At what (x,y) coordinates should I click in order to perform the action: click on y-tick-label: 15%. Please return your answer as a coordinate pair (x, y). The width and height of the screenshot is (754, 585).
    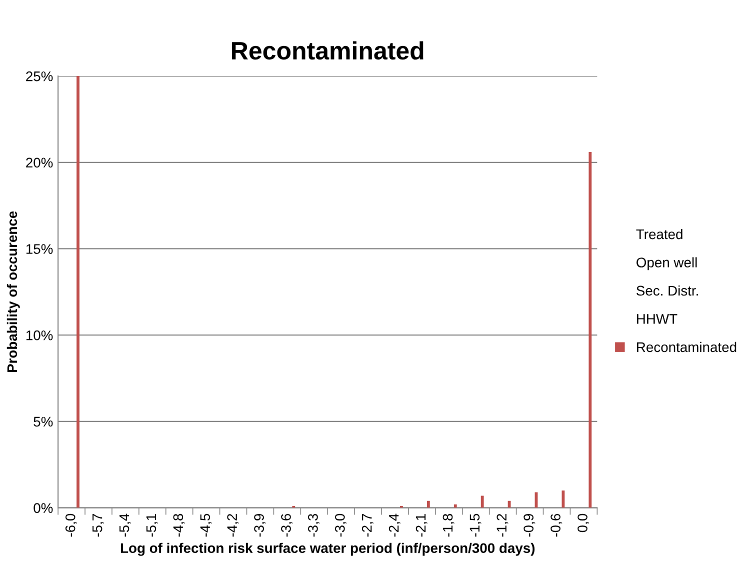
    Looking at the image, I should click on (39, 249).